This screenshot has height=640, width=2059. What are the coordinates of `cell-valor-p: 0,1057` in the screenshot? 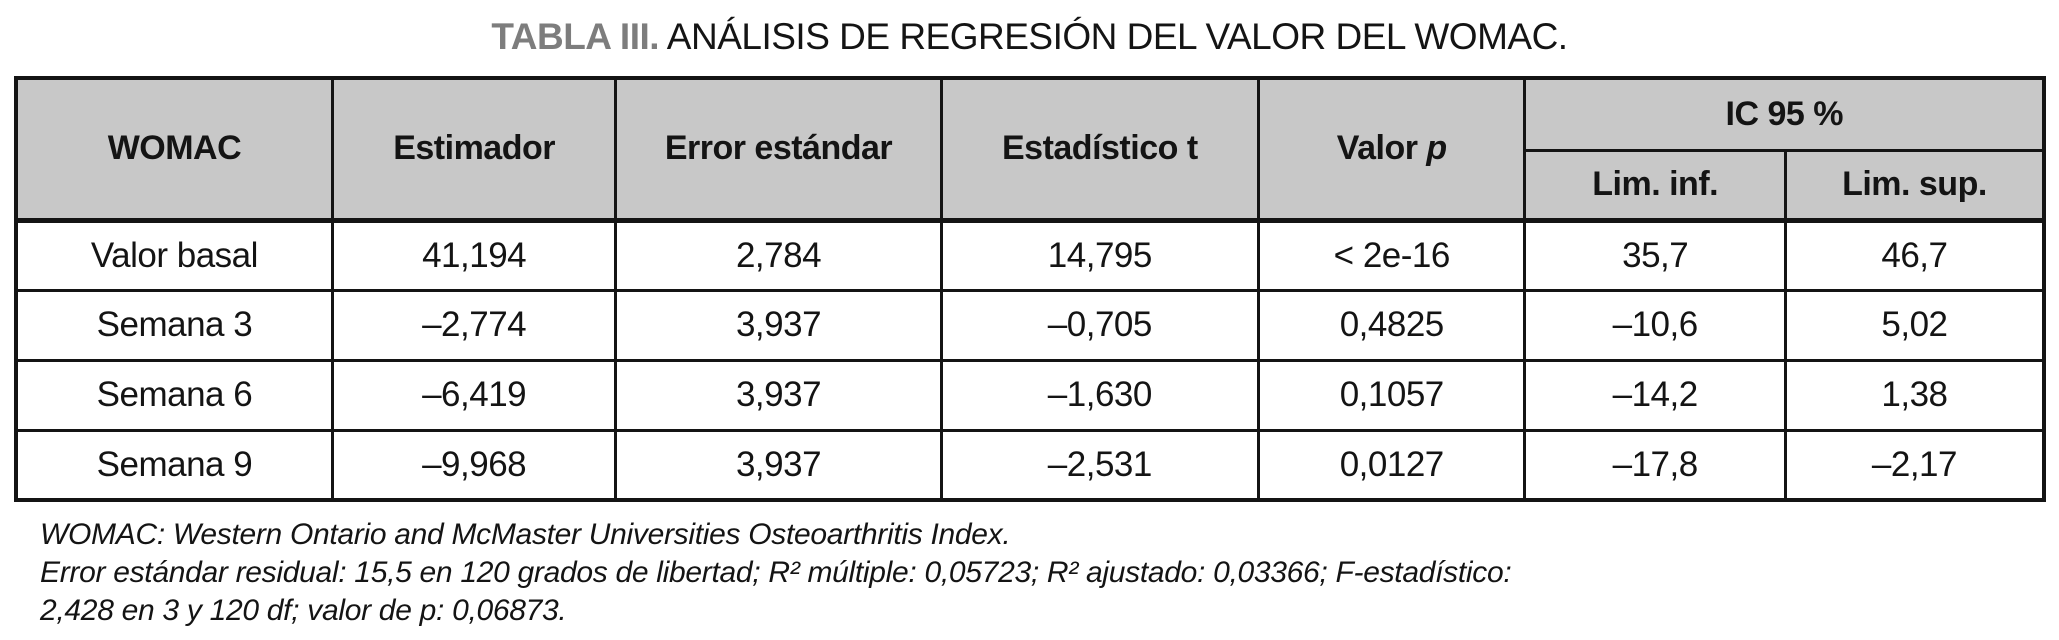 It's located at (1392, 395).